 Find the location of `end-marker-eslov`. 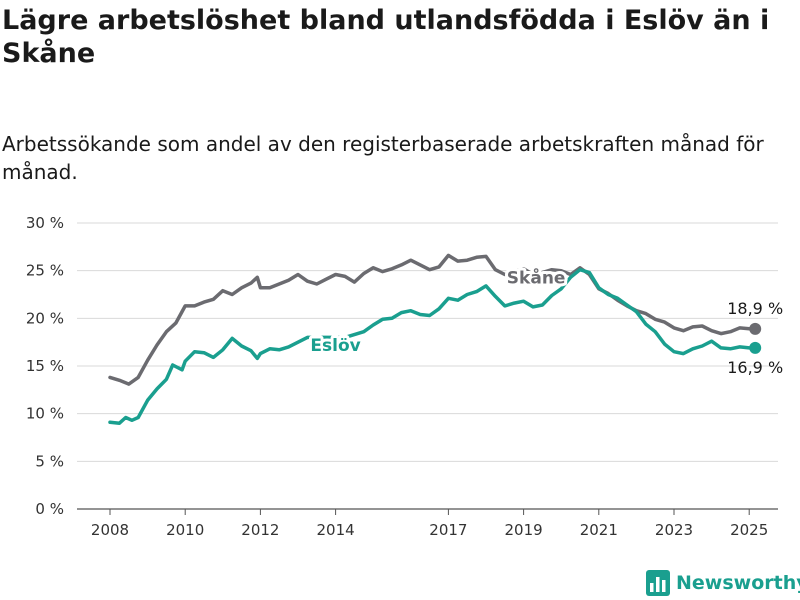

end-marker-eslov is located at coordinates (755, 347).